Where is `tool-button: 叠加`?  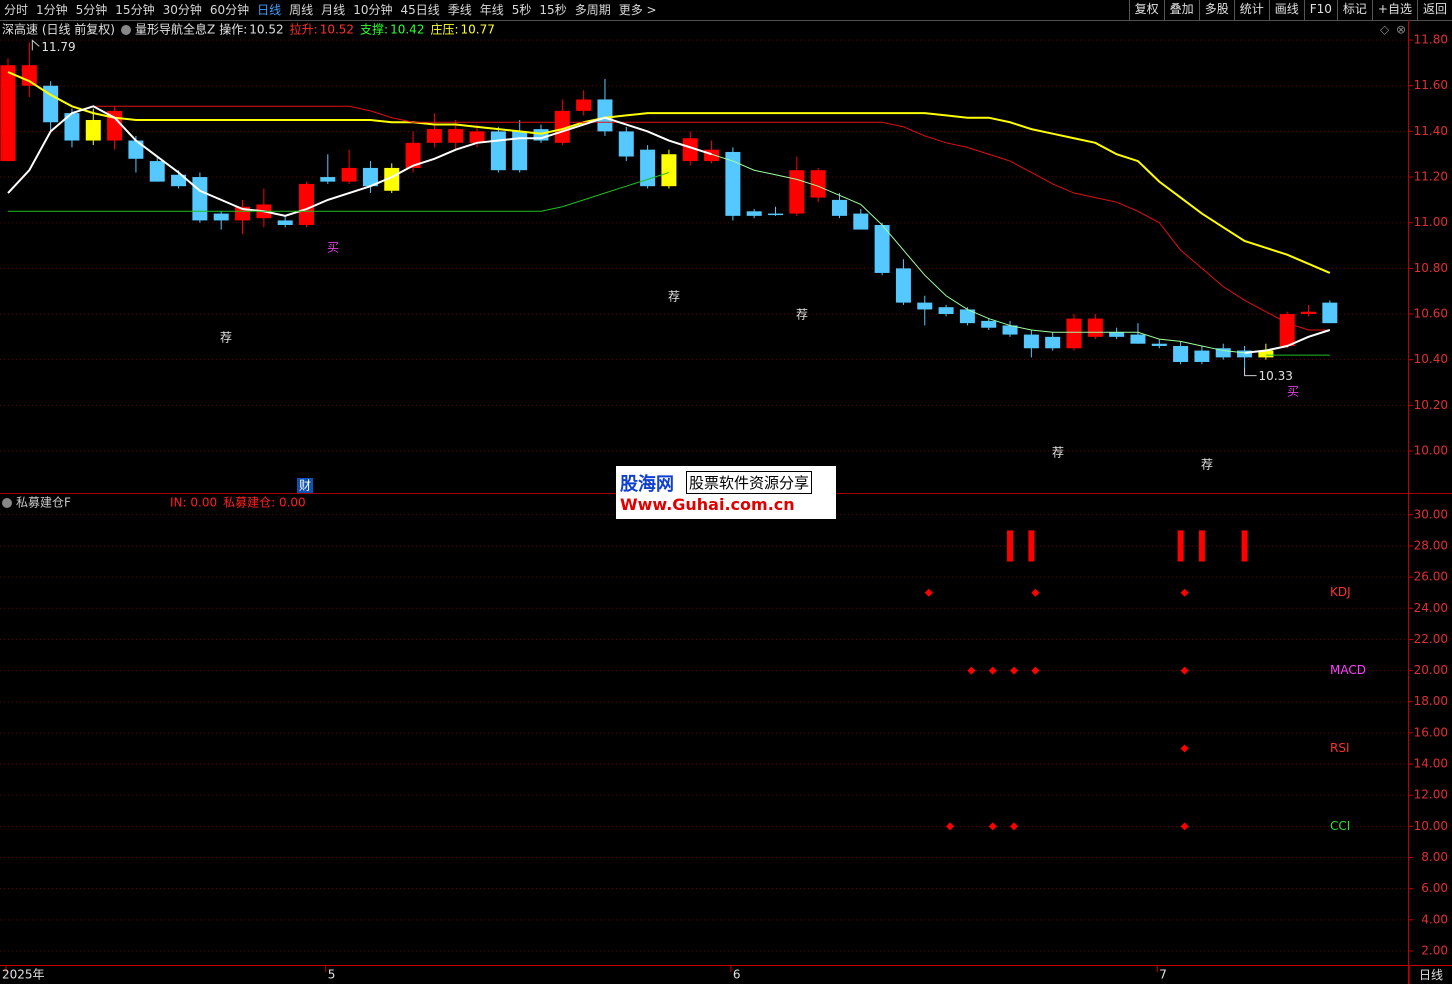
tool-button: 叠加 is located at coordinates (1181, 10).